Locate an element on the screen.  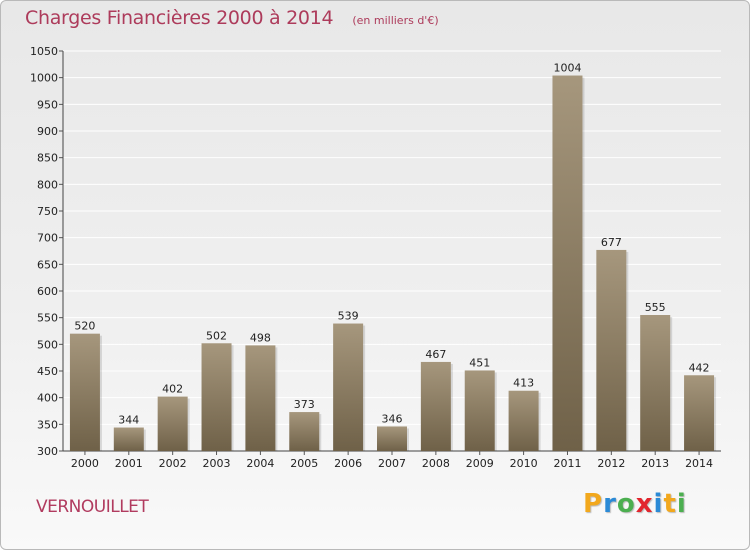
bar-value-label: 498 is located at coordinates (260, 337).